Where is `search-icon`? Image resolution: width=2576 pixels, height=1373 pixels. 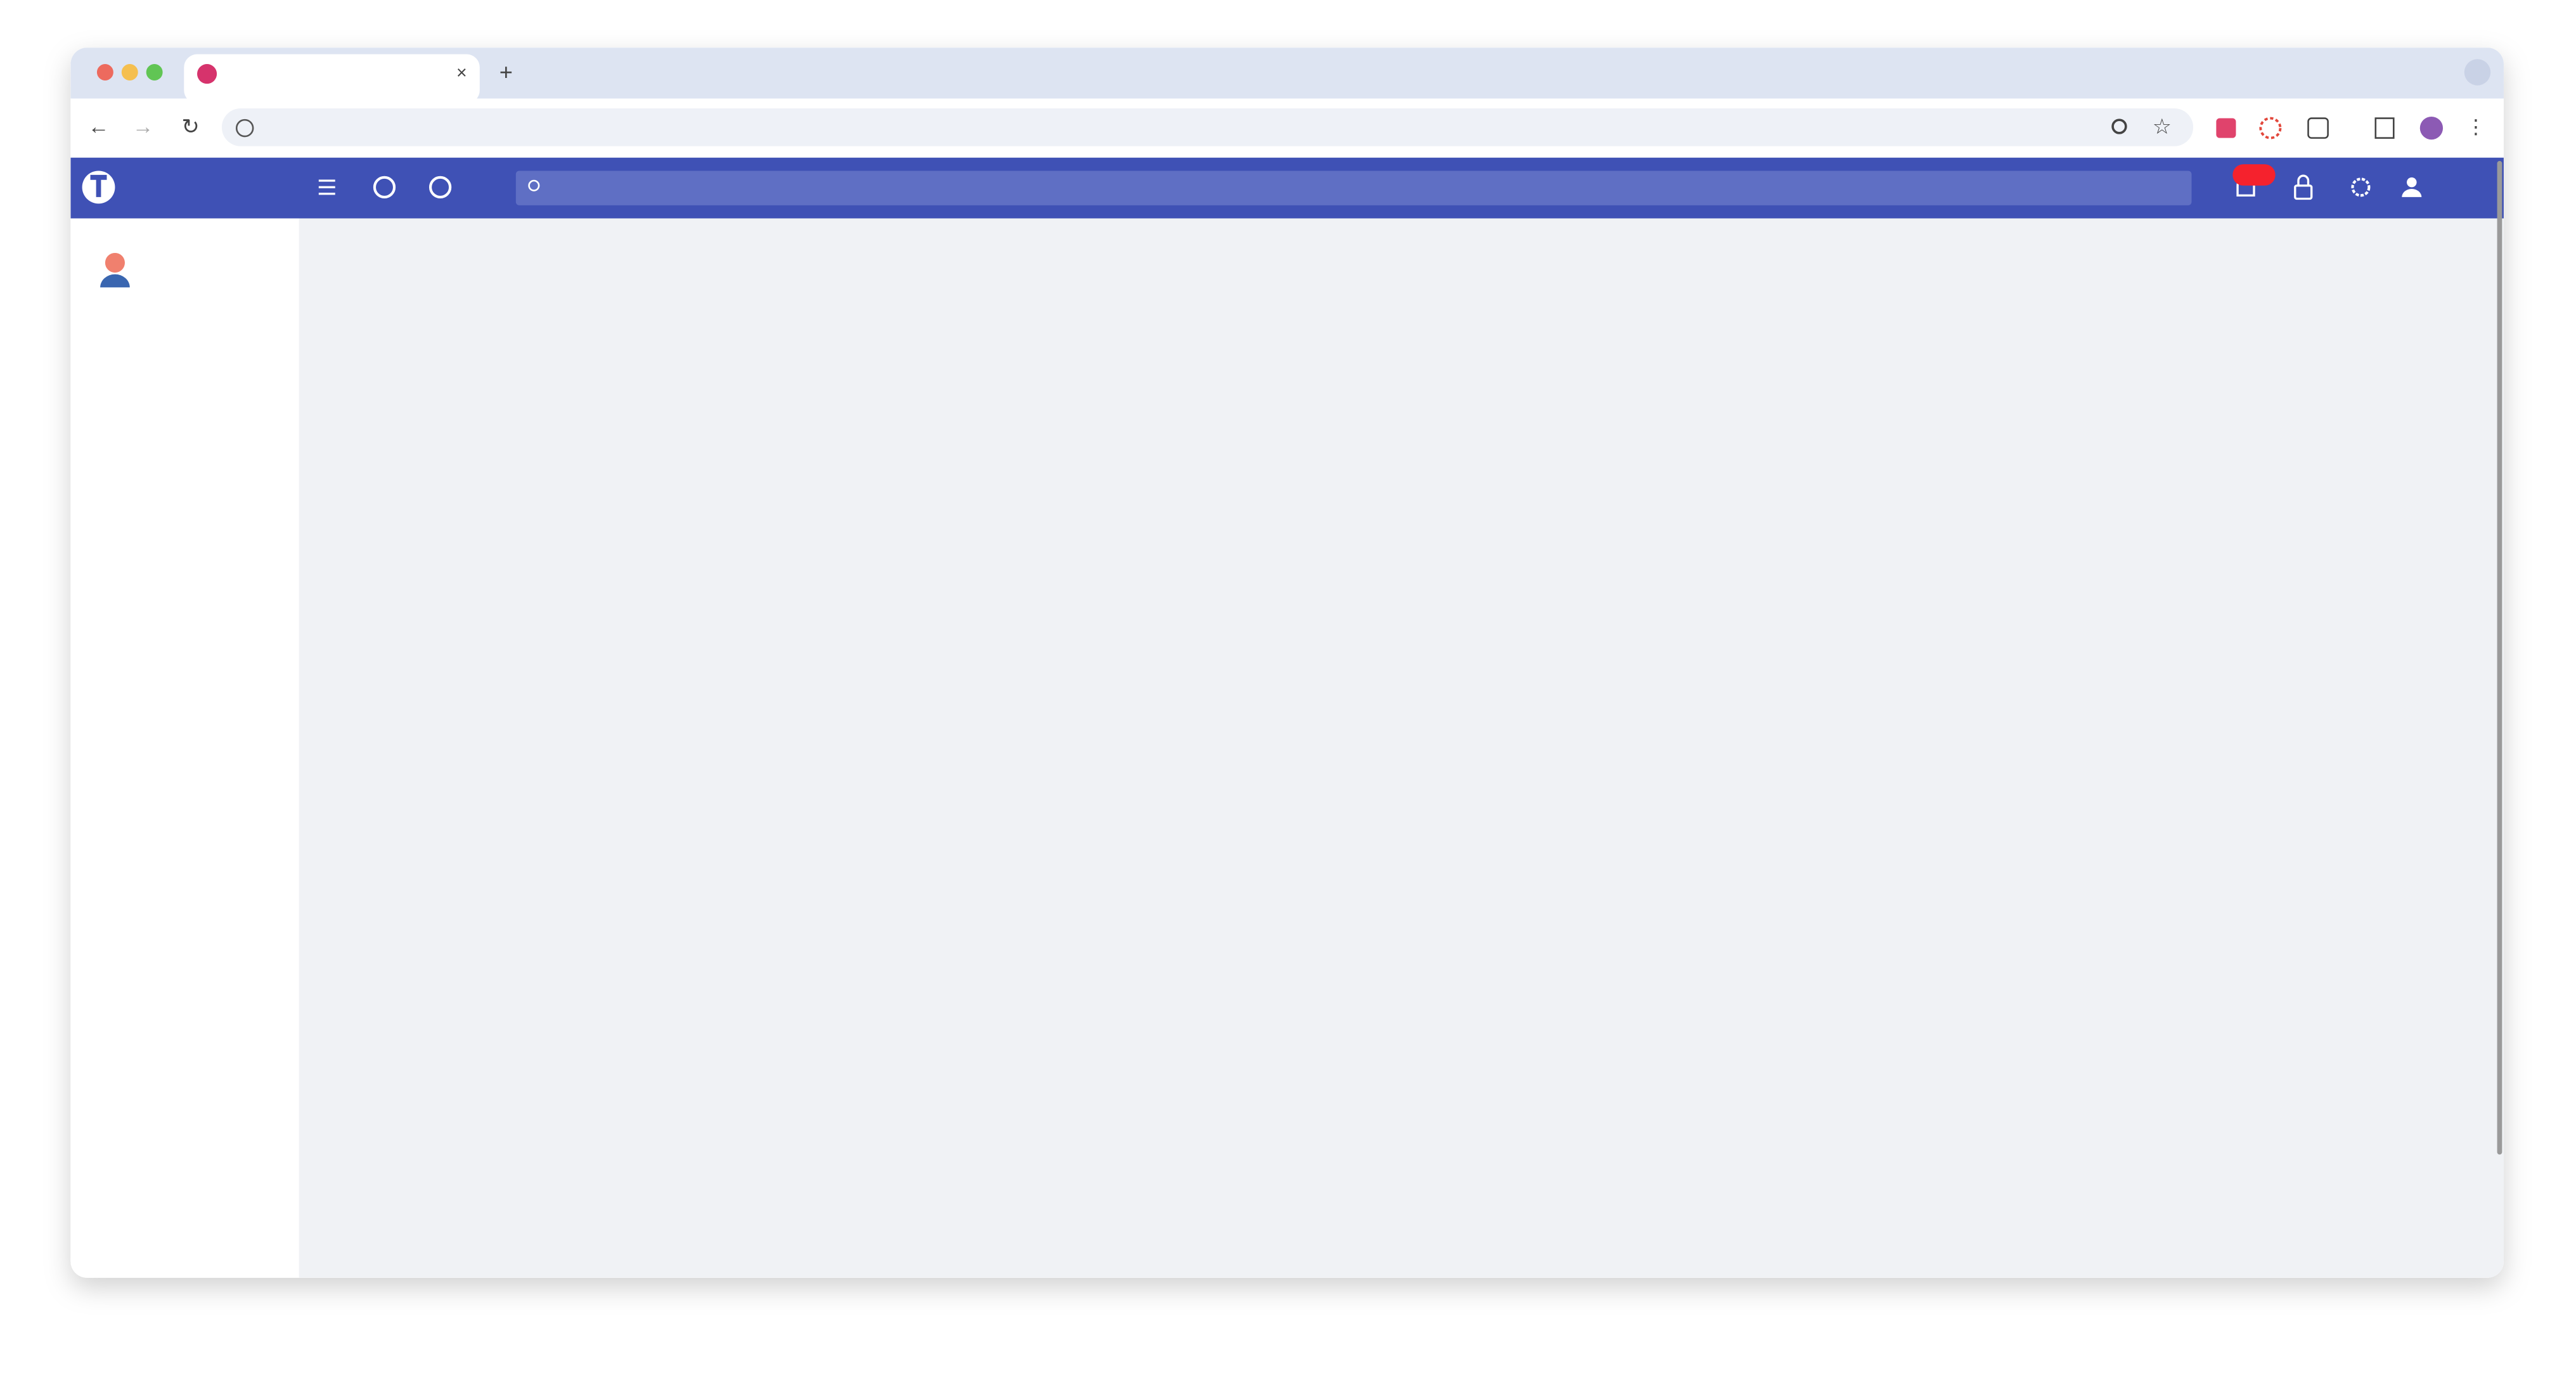 search-icon is located at coordinates (534, 185).